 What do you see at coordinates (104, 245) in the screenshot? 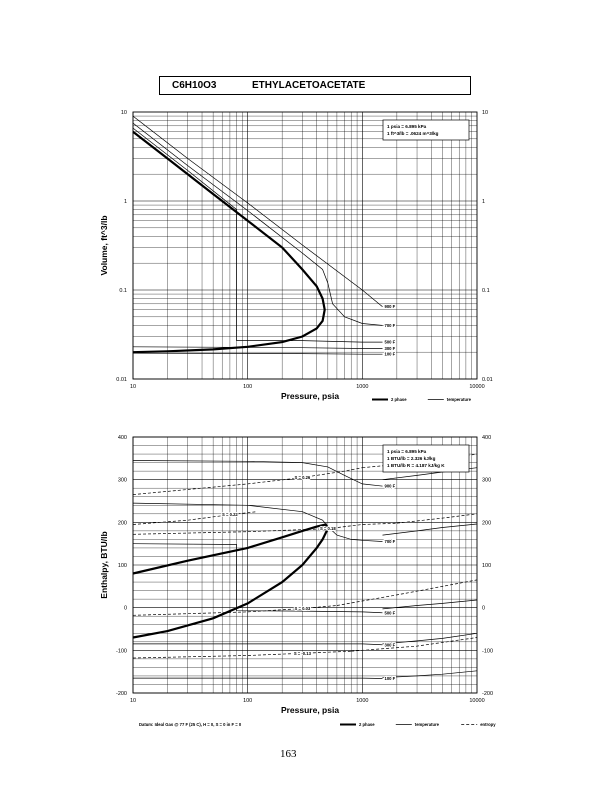
I see `y-axis-label: Volume, ft^3/lb` at bounding box center [104, 245].